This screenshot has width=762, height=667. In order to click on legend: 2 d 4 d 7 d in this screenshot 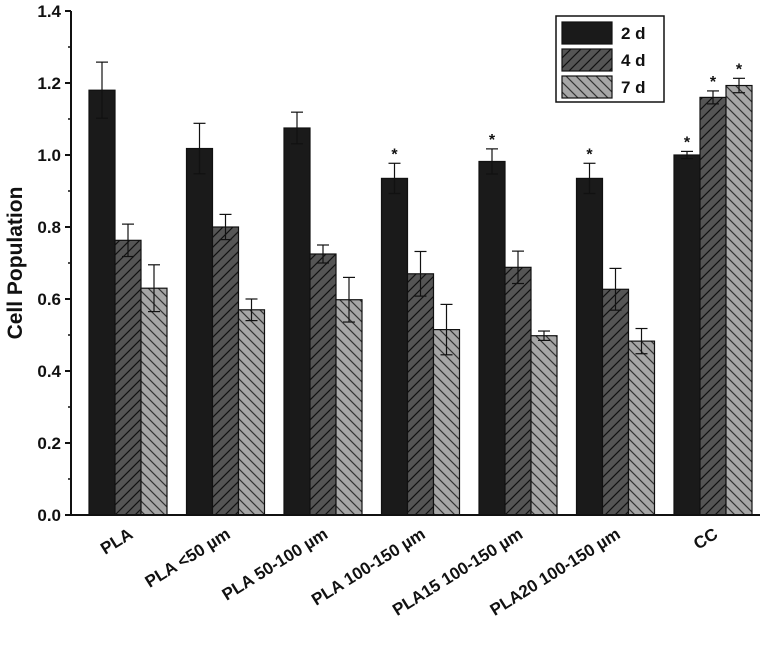, I will do `click(610, 59)`.